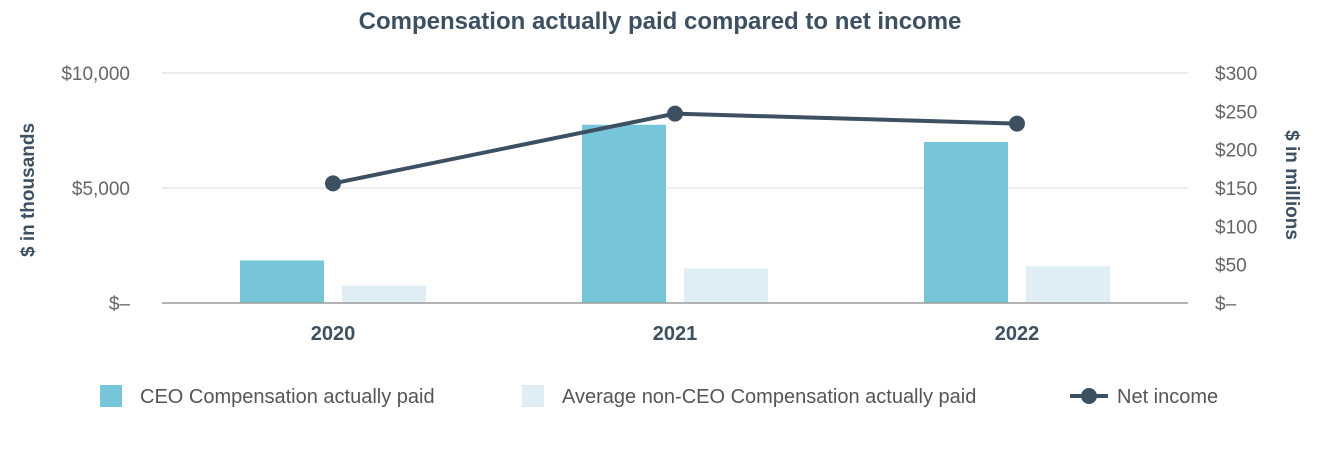 The image size is (1320, 455). Describe the element at coordinates (966, 222) in the screenshot. I see `bar-ceo-2022` at that location.